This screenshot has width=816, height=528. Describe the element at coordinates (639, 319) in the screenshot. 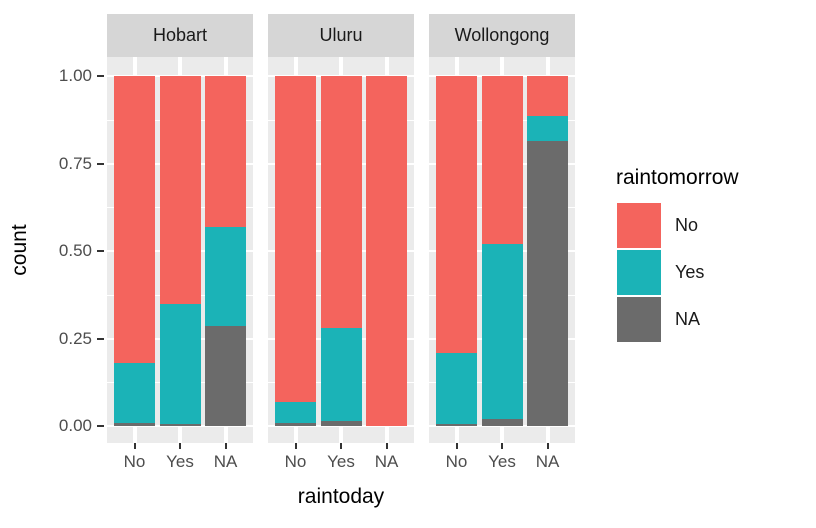

I see `legend-swatch-na` at that location.